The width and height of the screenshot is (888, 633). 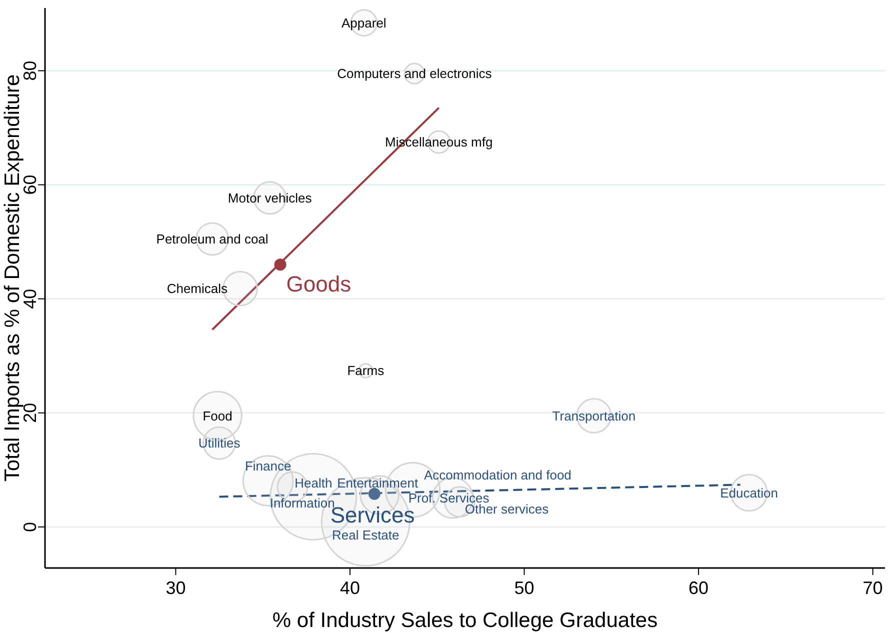 I want to click on annotation: Education, so click(x=749, y=492).